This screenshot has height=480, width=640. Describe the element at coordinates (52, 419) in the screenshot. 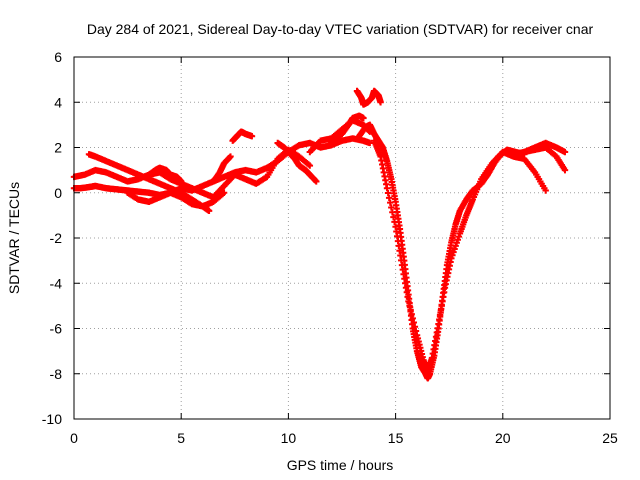

I see `y-tick-label: -10` at that location.